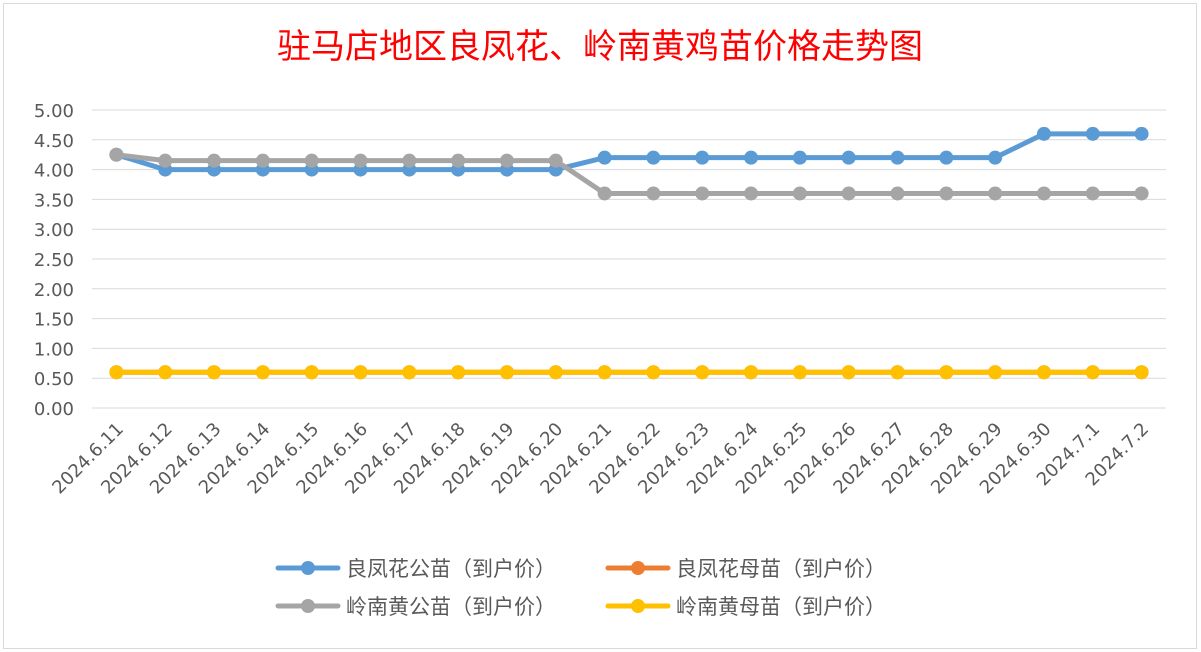 Image resolution: width=1201 pixels, height=652 pixels. What do you see at coordinates (54, 290) in the screenshot?
I see `y-tick-label: 2.00` at bounding box center [54, 290].